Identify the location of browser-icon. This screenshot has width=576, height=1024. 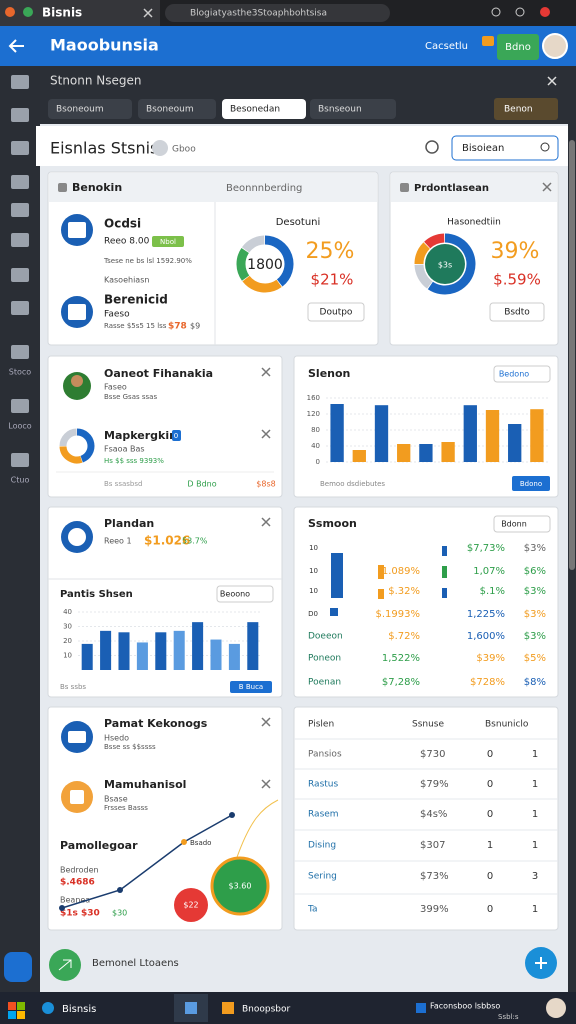
(545, 12).